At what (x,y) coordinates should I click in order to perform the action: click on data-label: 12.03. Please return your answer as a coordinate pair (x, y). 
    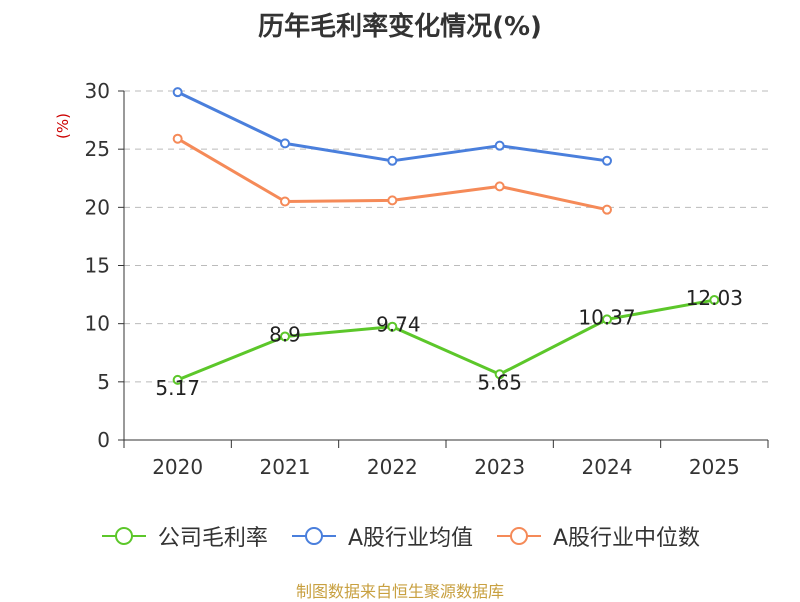
    Looking at the image, I should click on (714, 298).